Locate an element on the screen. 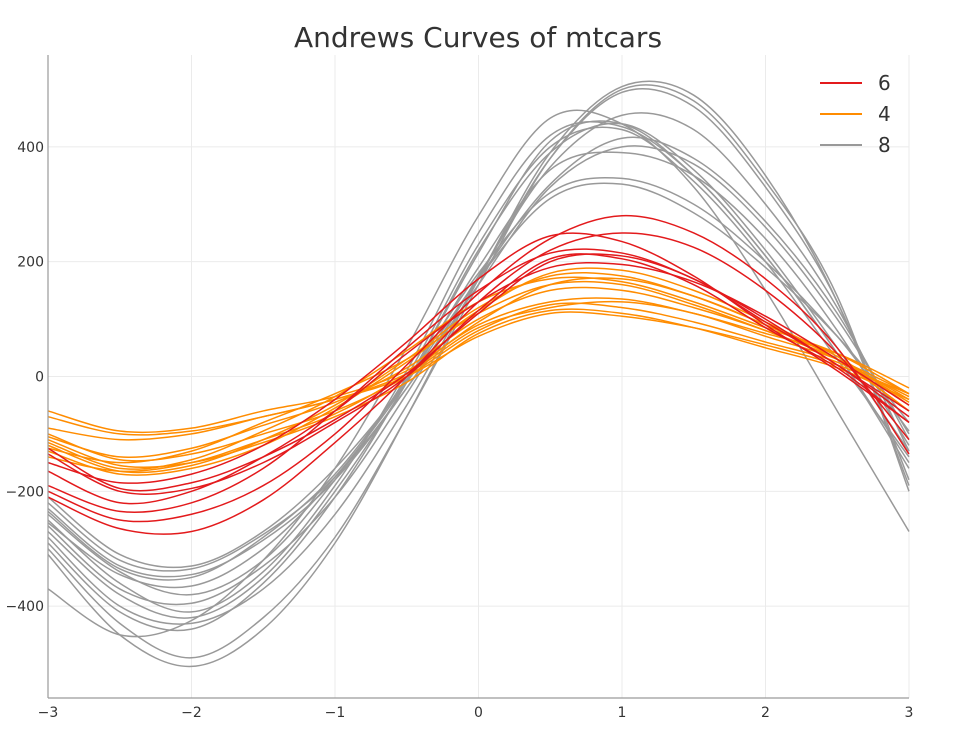 Image resolution: width=953 pixels, height=748 pixels. x-tick-label: 2 is located at coordinates (765, 713).